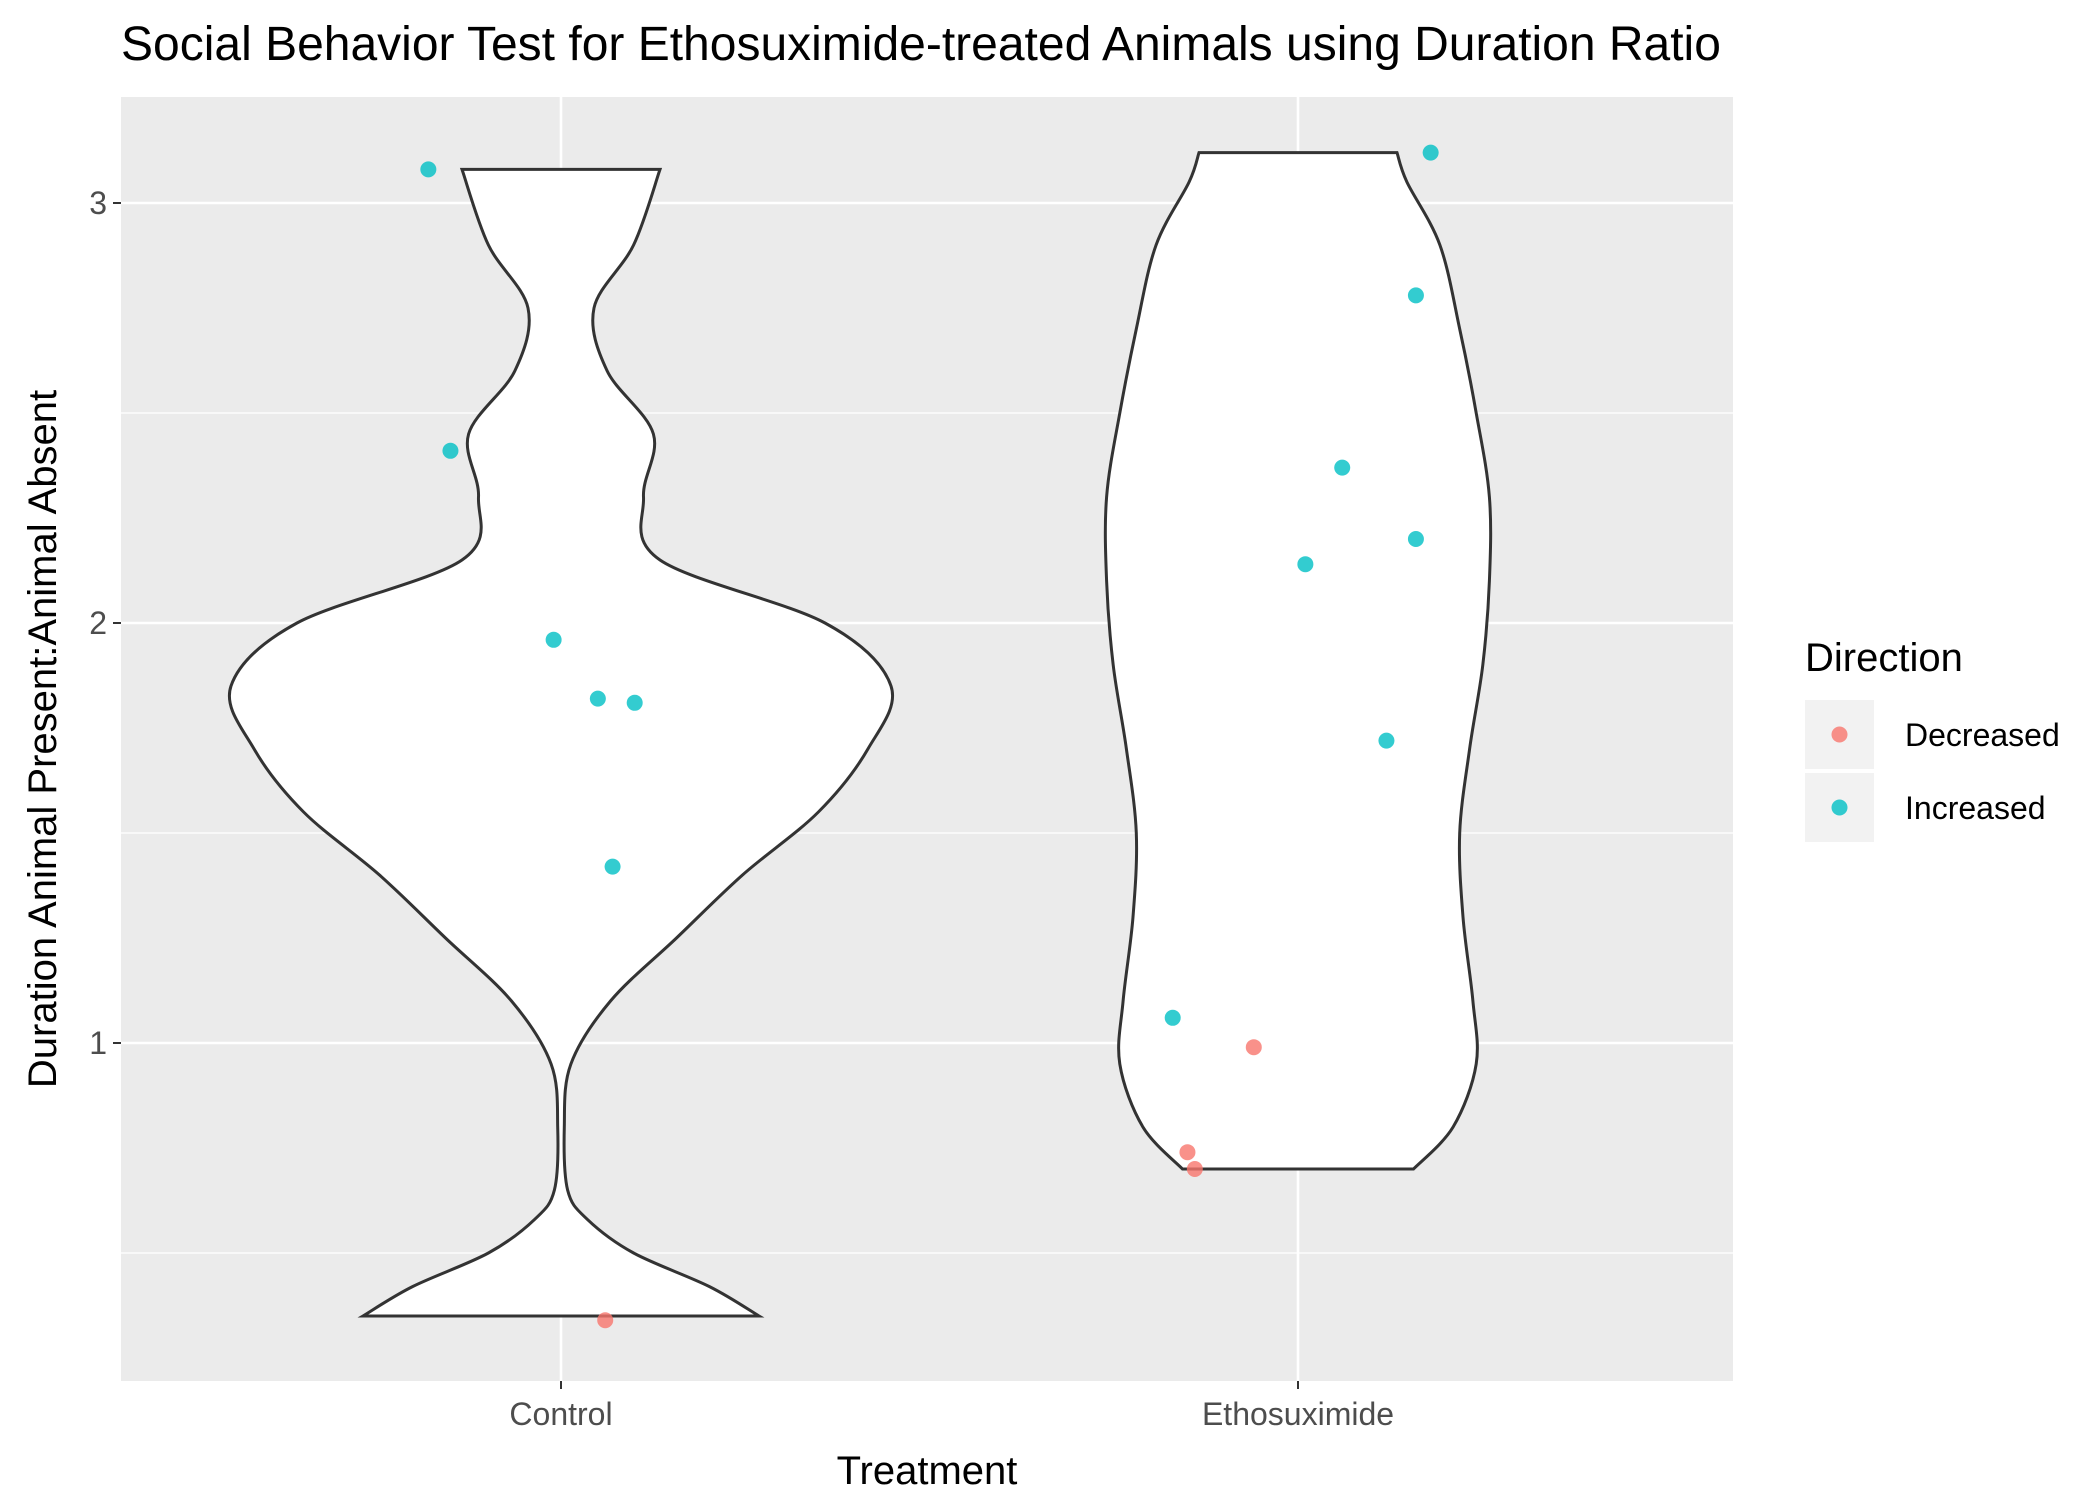 This screenshot has height=1499, width=2100. Describe the element at coordinates (1884, 658) in the screenshot. I see `legend-title: Direction` at that location.